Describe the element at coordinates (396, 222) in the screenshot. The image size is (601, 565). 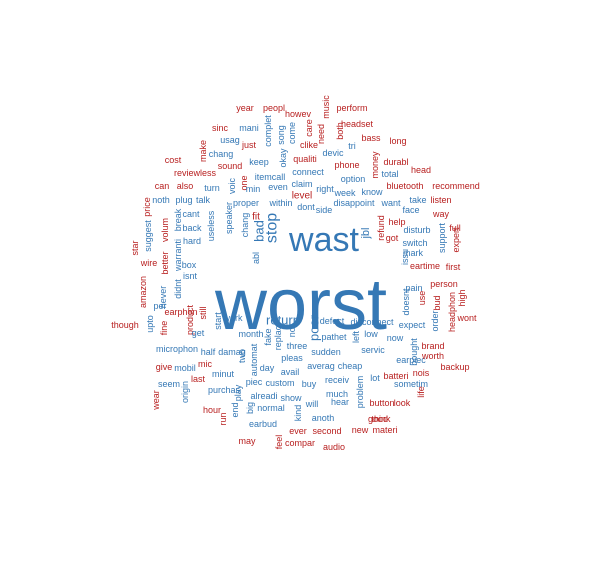
I see `word-help: help` at that location.